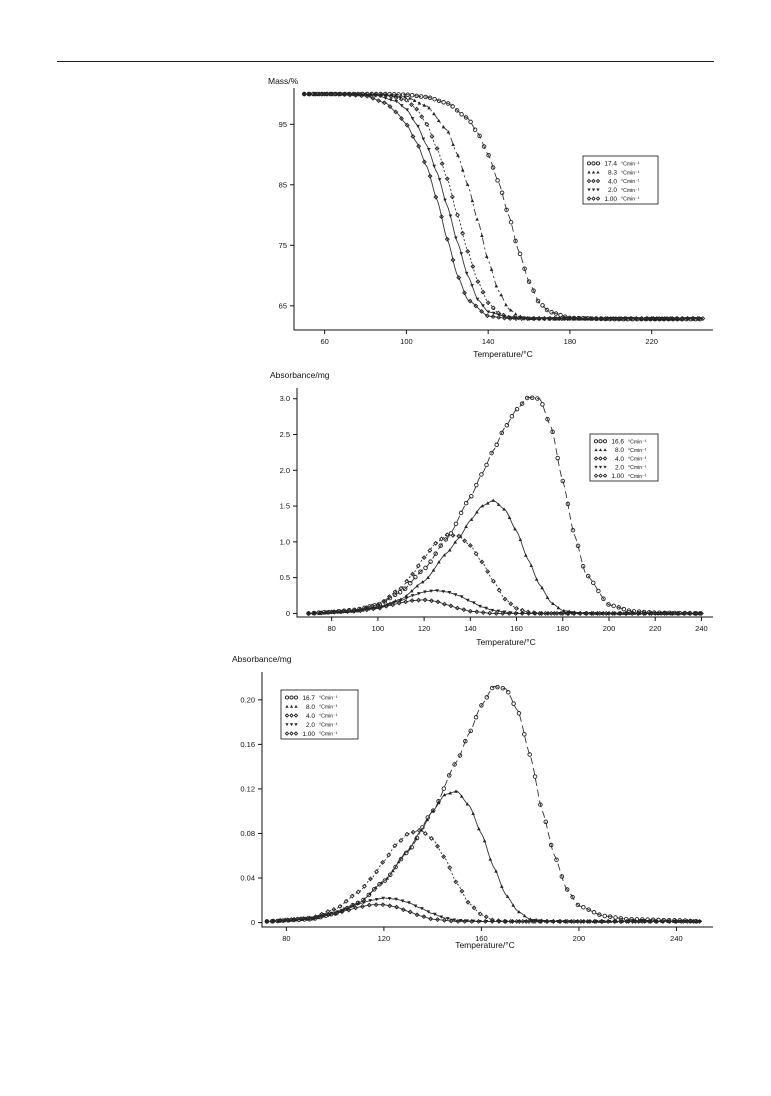 The image size is (771, 1096). What do you see at coordinates (283, 81) in the screenshot?
I see `y-axis-label: Mass/%` at bounding box center [283, 81].